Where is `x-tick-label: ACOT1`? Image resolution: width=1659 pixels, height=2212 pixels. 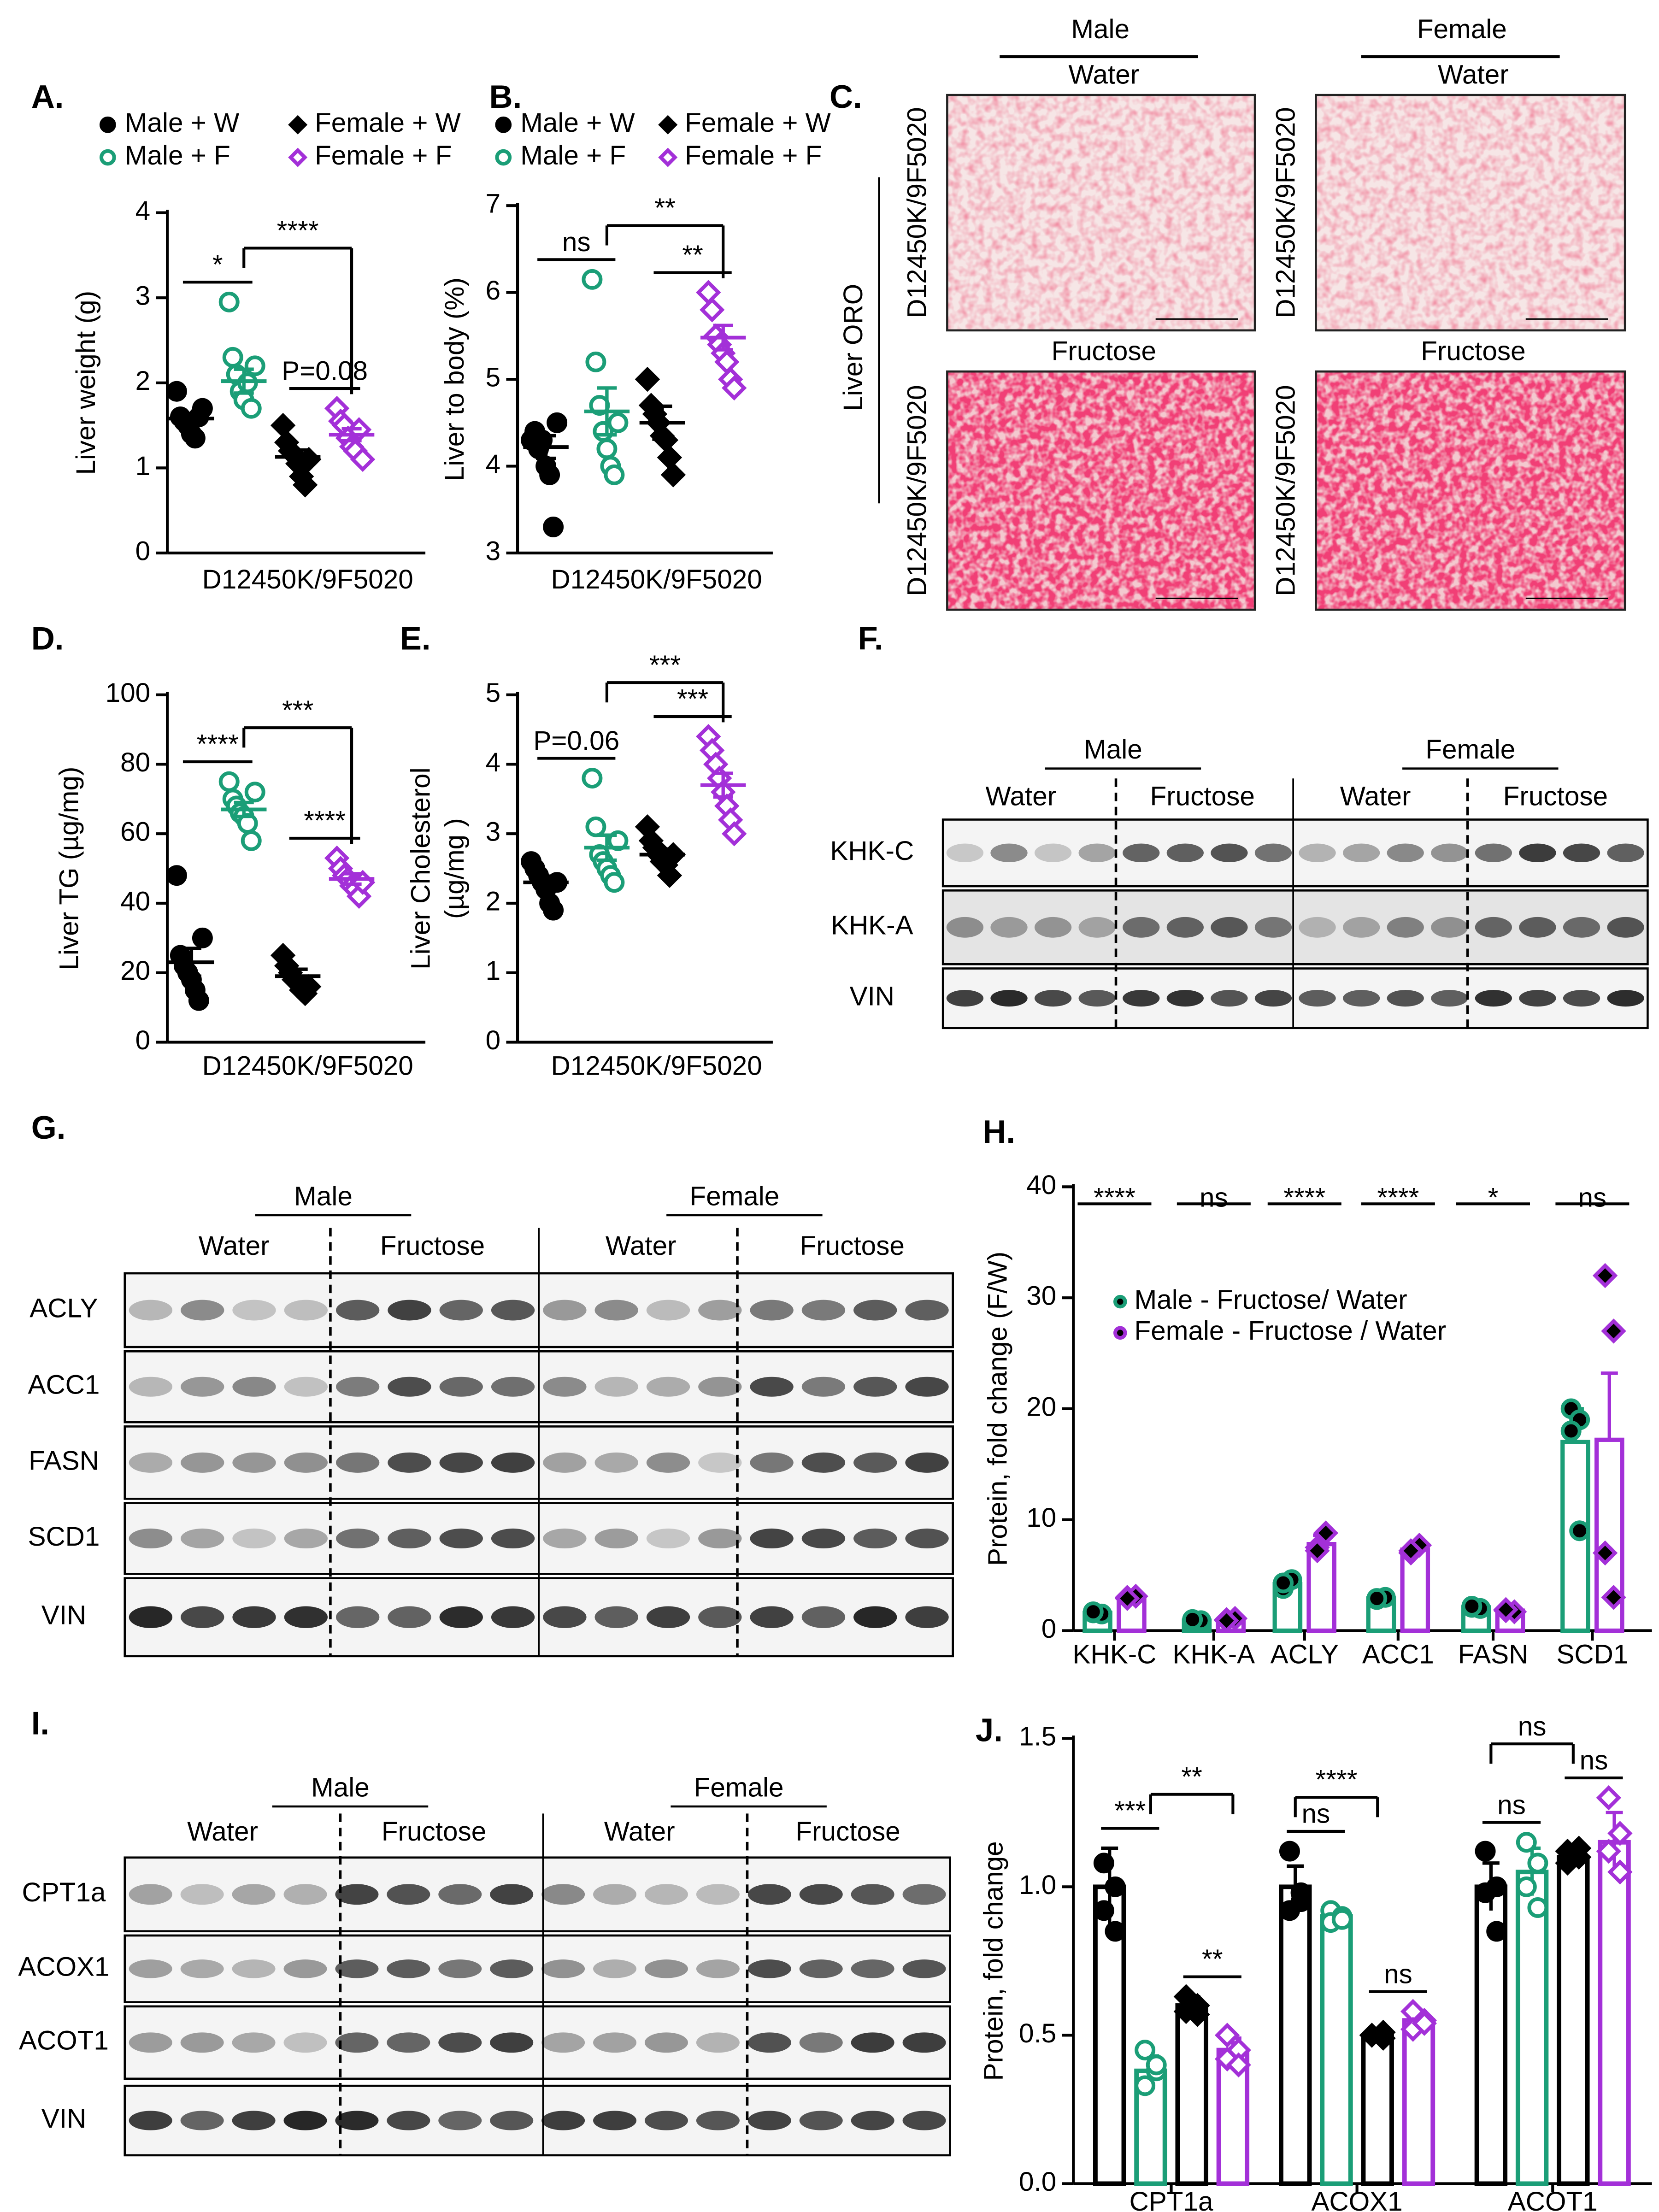
x-tick-label: ACOT1 is located at coordinates (1553, 2199).